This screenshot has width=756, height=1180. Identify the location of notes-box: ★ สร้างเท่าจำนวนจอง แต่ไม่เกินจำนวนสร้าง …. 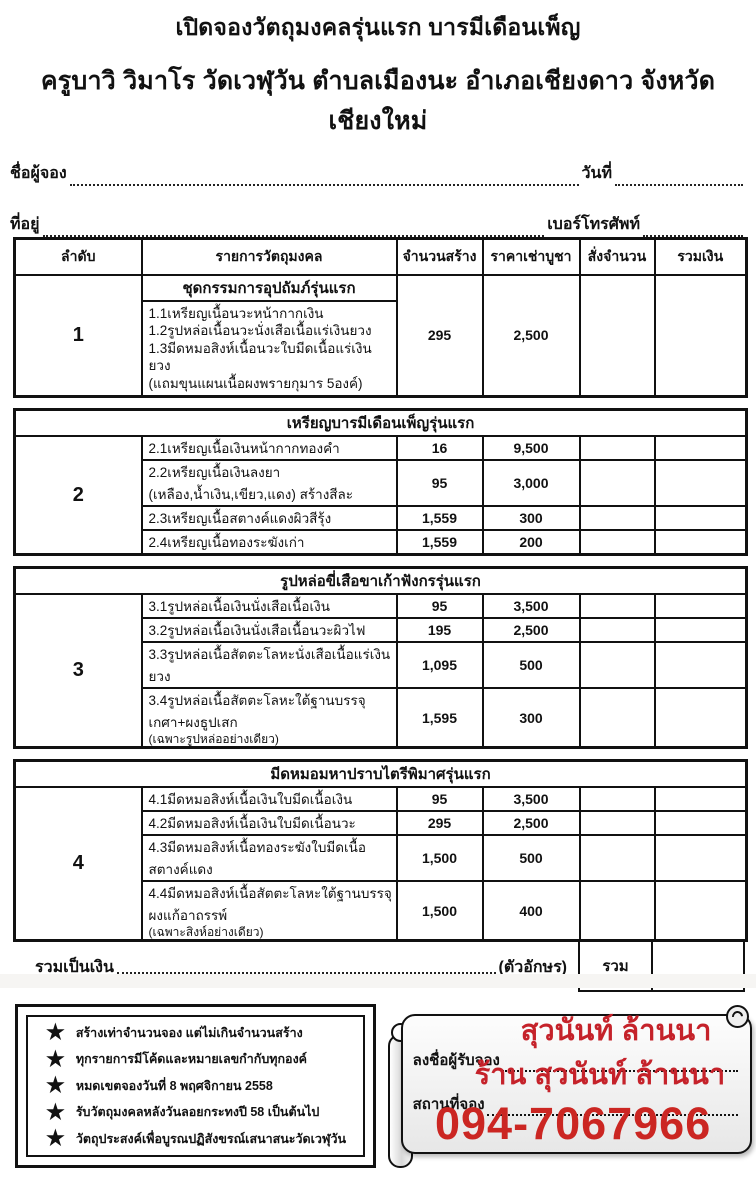
(195, 1086).